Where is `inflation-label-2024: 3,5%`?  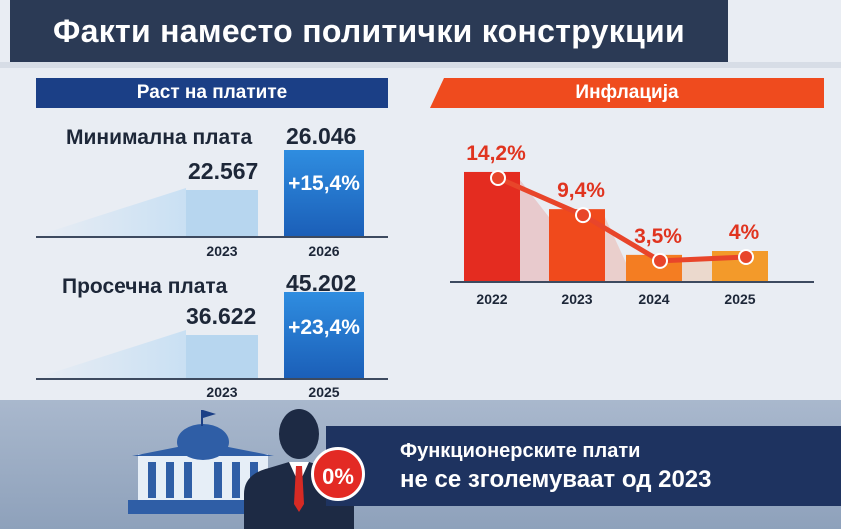 inflation-label-2024: 3,5% is located at coordinates (658, 236).